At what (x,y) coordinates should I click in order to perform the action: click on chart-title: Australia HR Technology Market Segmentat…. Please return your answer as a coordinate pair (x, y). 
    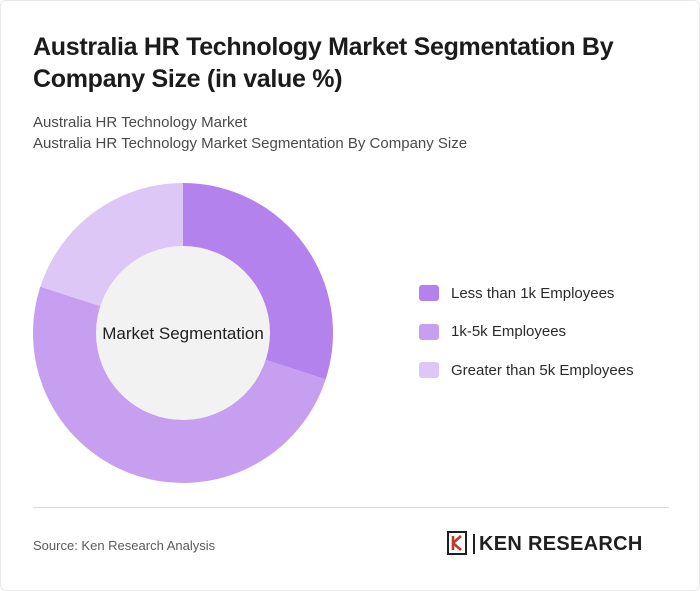
    Looking at the image, I should click on (323, 63).